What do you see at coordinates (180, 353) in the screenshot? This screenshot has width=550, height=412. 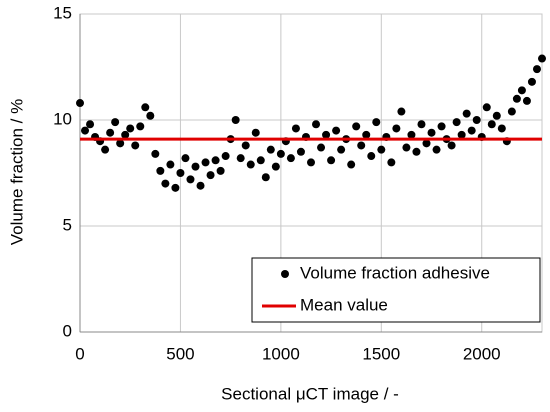 I see `x-tick-label: 500` at bounding box center [180, 353].